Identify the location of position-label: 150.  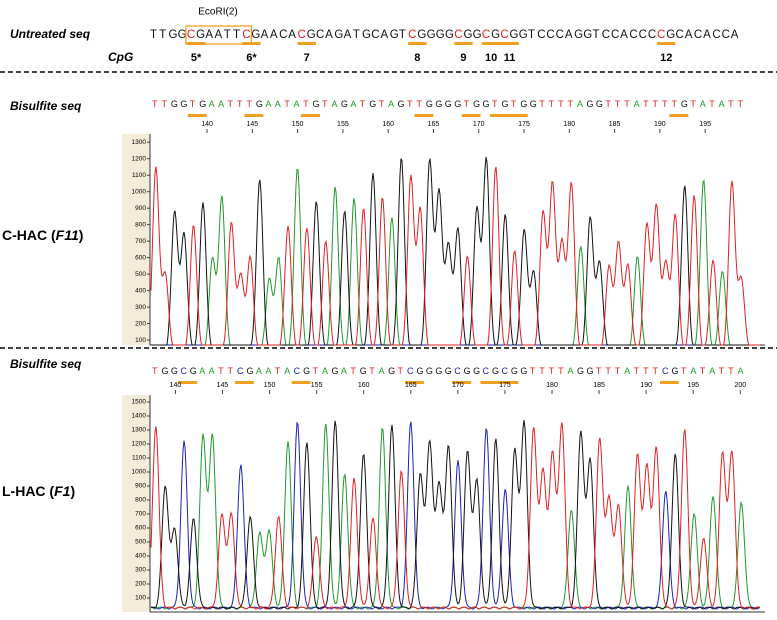
(298, 124).